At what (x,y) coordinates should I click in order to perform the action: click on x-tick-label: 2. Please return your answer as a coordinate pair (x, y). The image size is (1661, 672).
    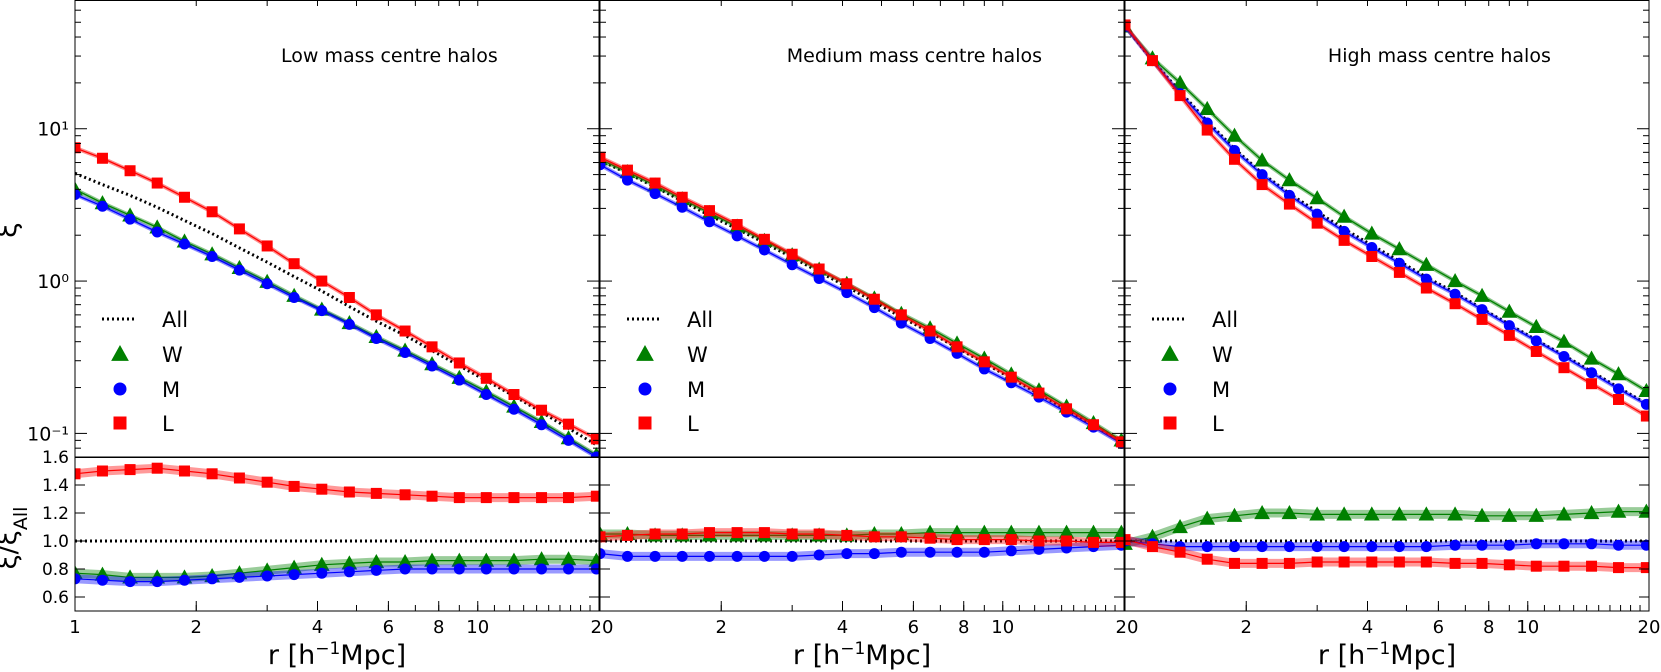
    Looking at the image, I should click on (196, 627).